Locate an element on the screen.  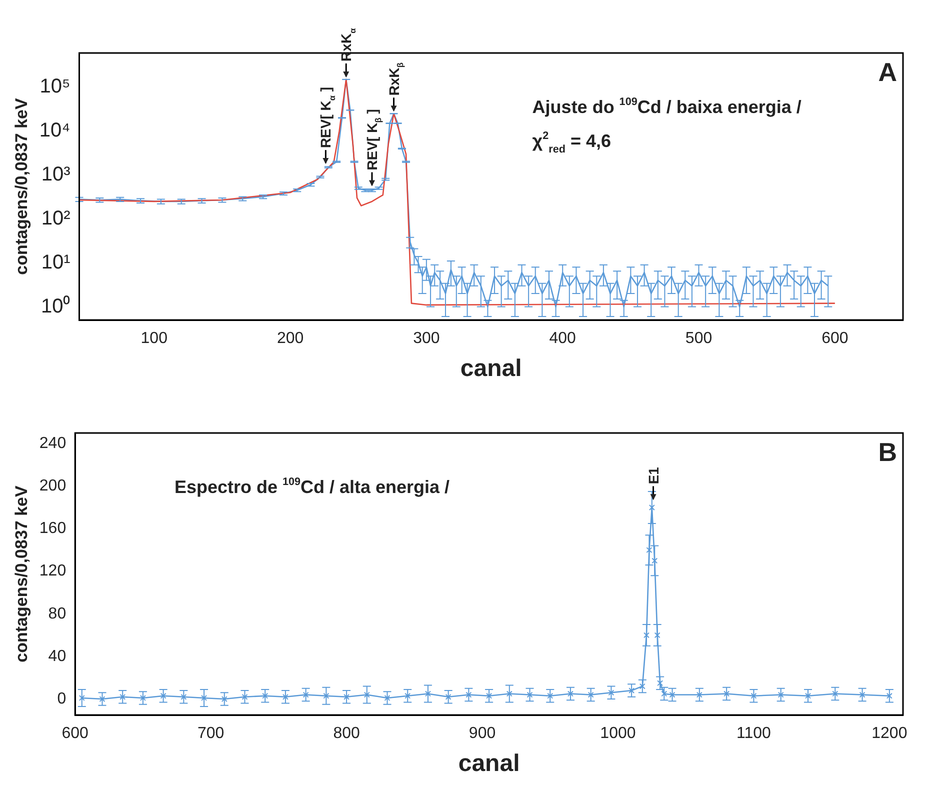
annotation: RxKβ is located at coordinates (395, 79).